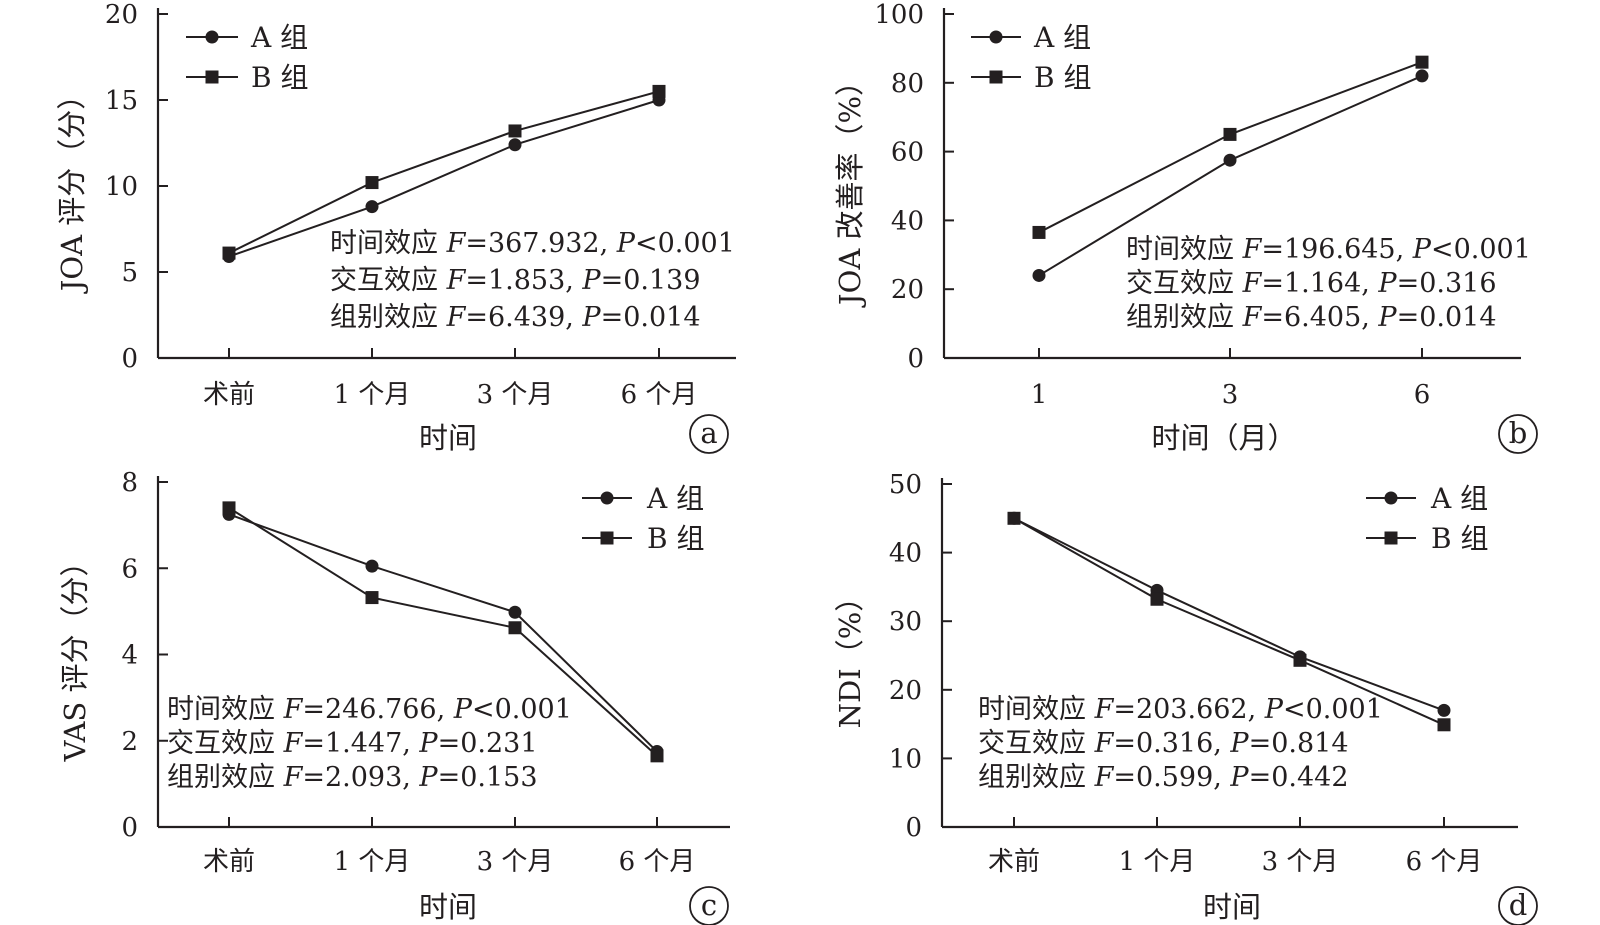 This screenshot has height=925, width=1600. Describe the element at coordinates (907, 153) in the screenshot. I see `y-tick-label: 60` at that location.